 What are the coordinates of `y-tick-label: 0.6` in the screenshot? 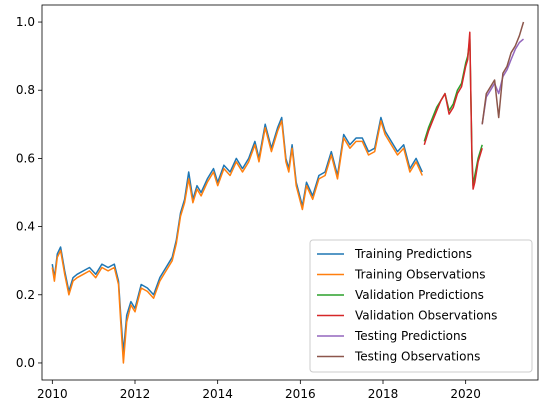 It's located at (25, 158).